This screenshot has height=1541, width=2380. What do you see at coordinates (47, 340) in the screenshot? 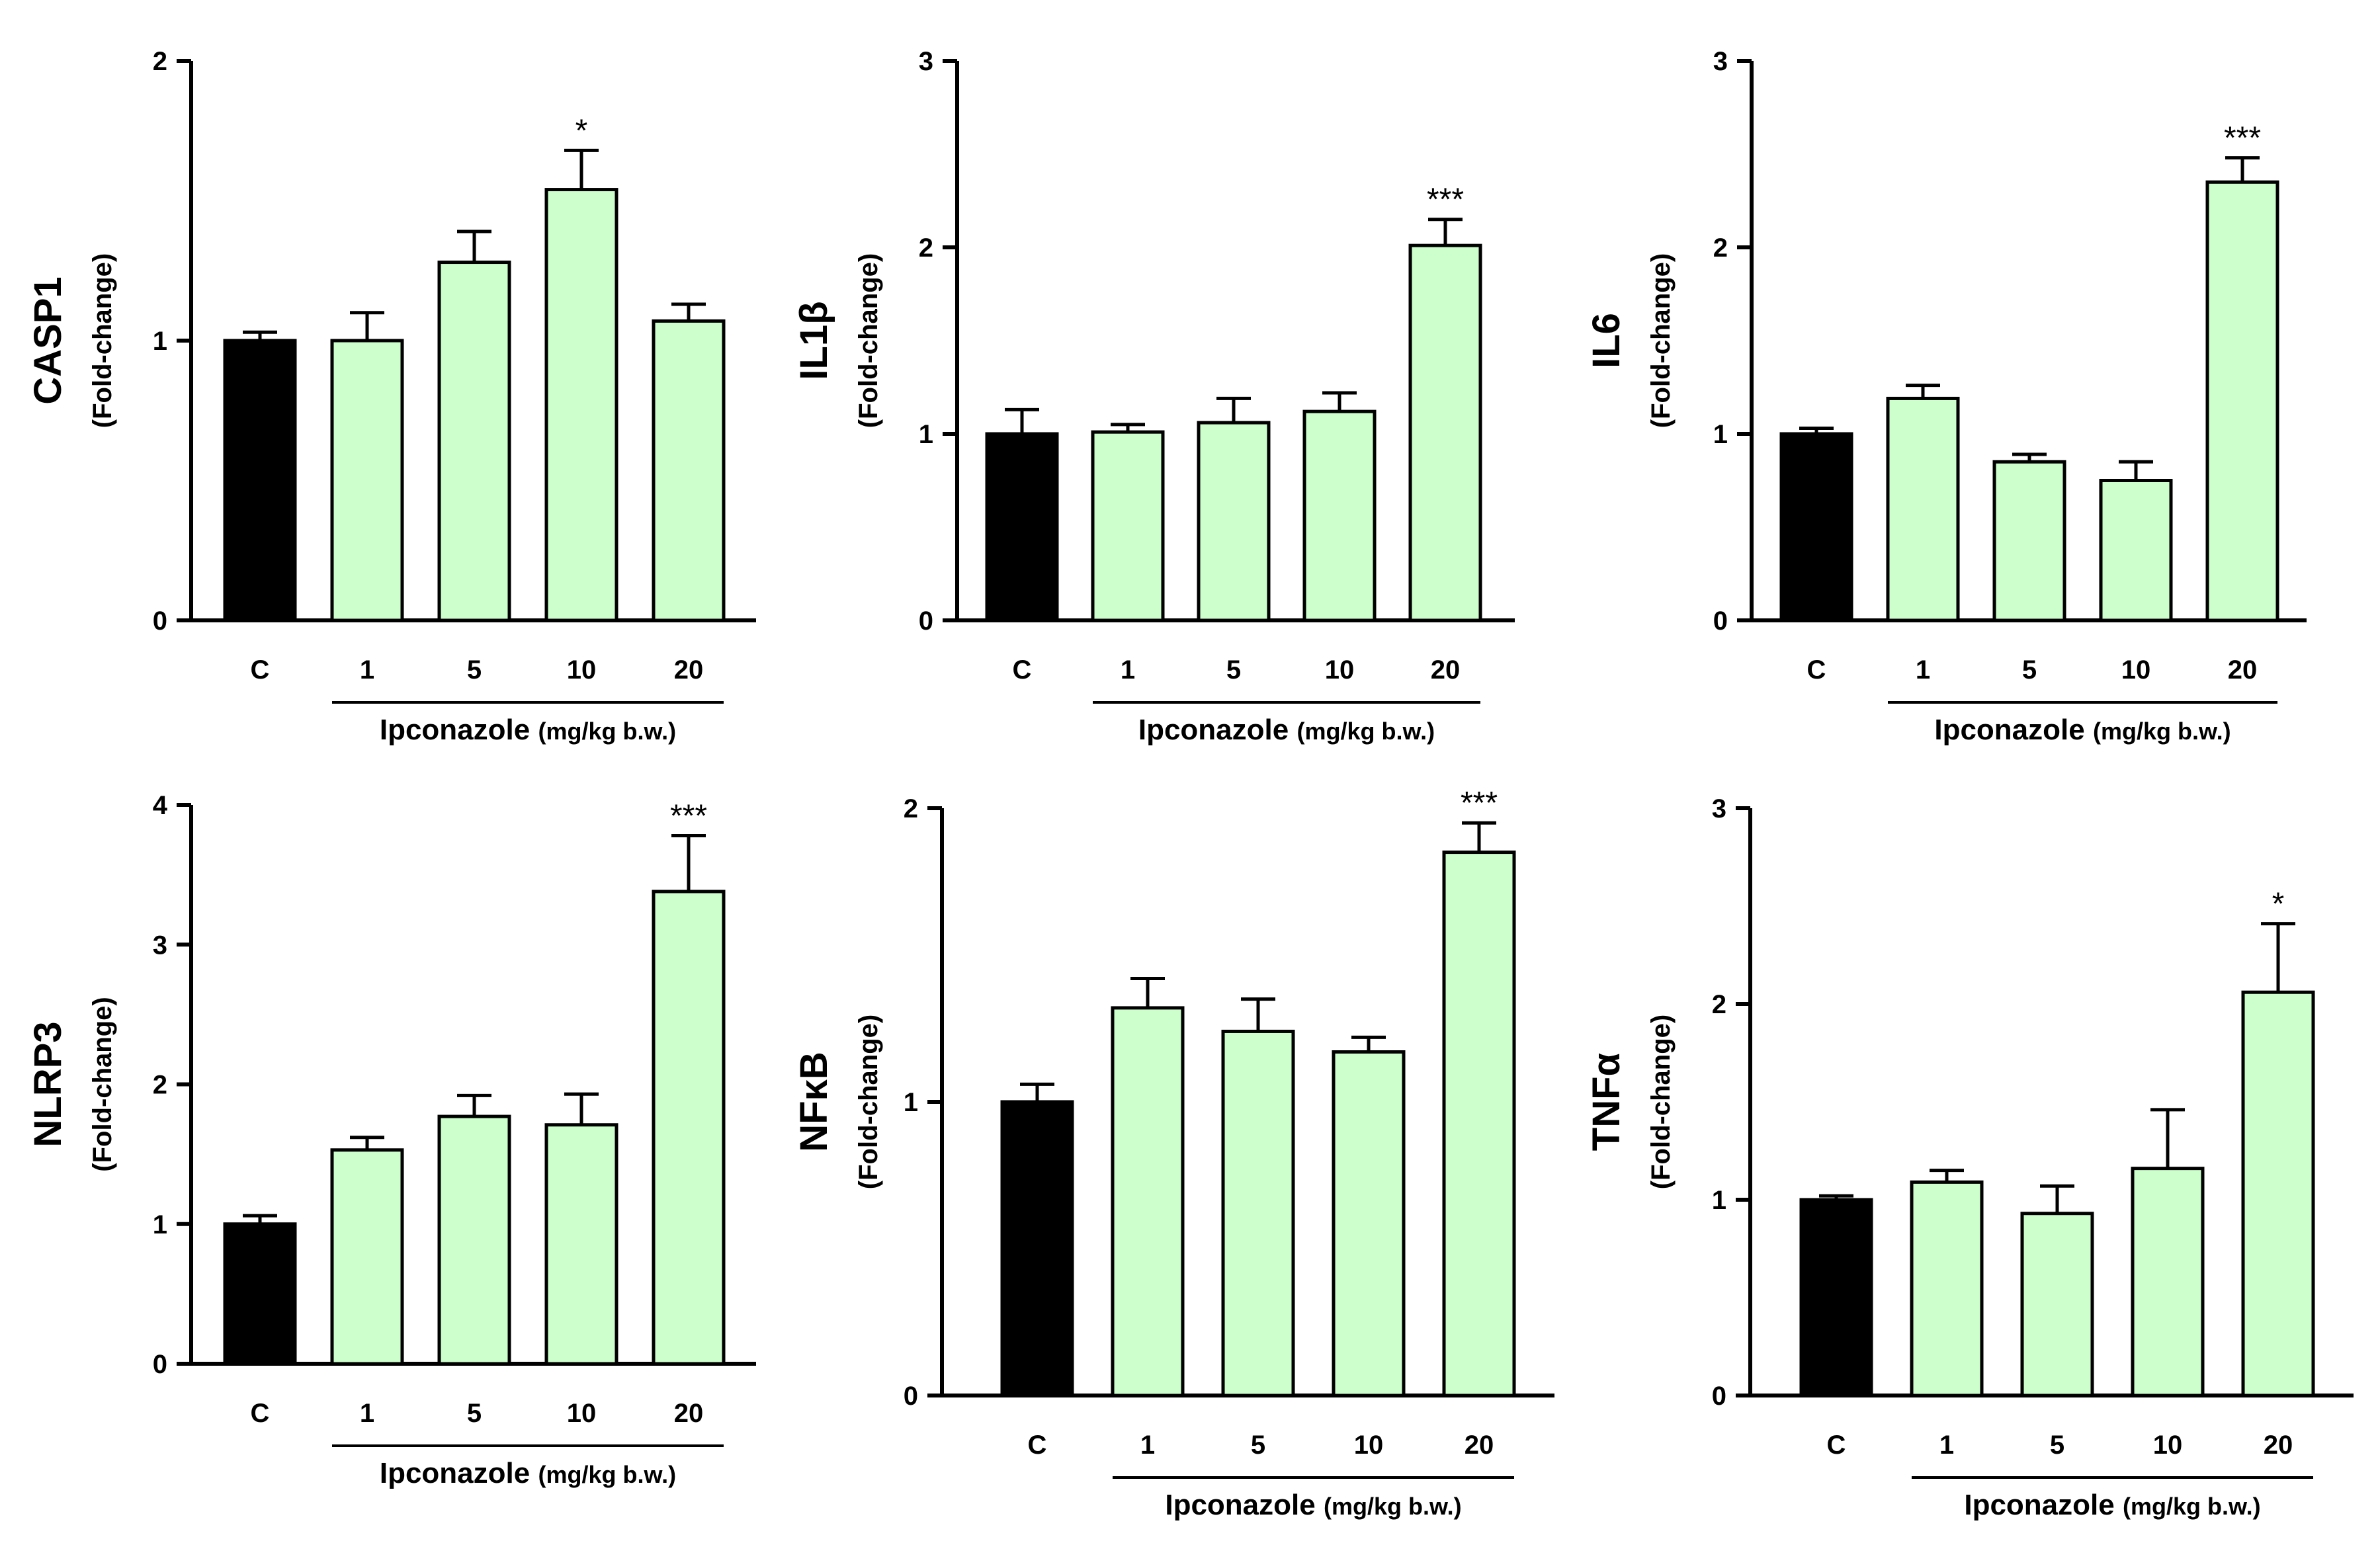
I see `y-axis-label: CASP1` at bounding box center [47, 340].